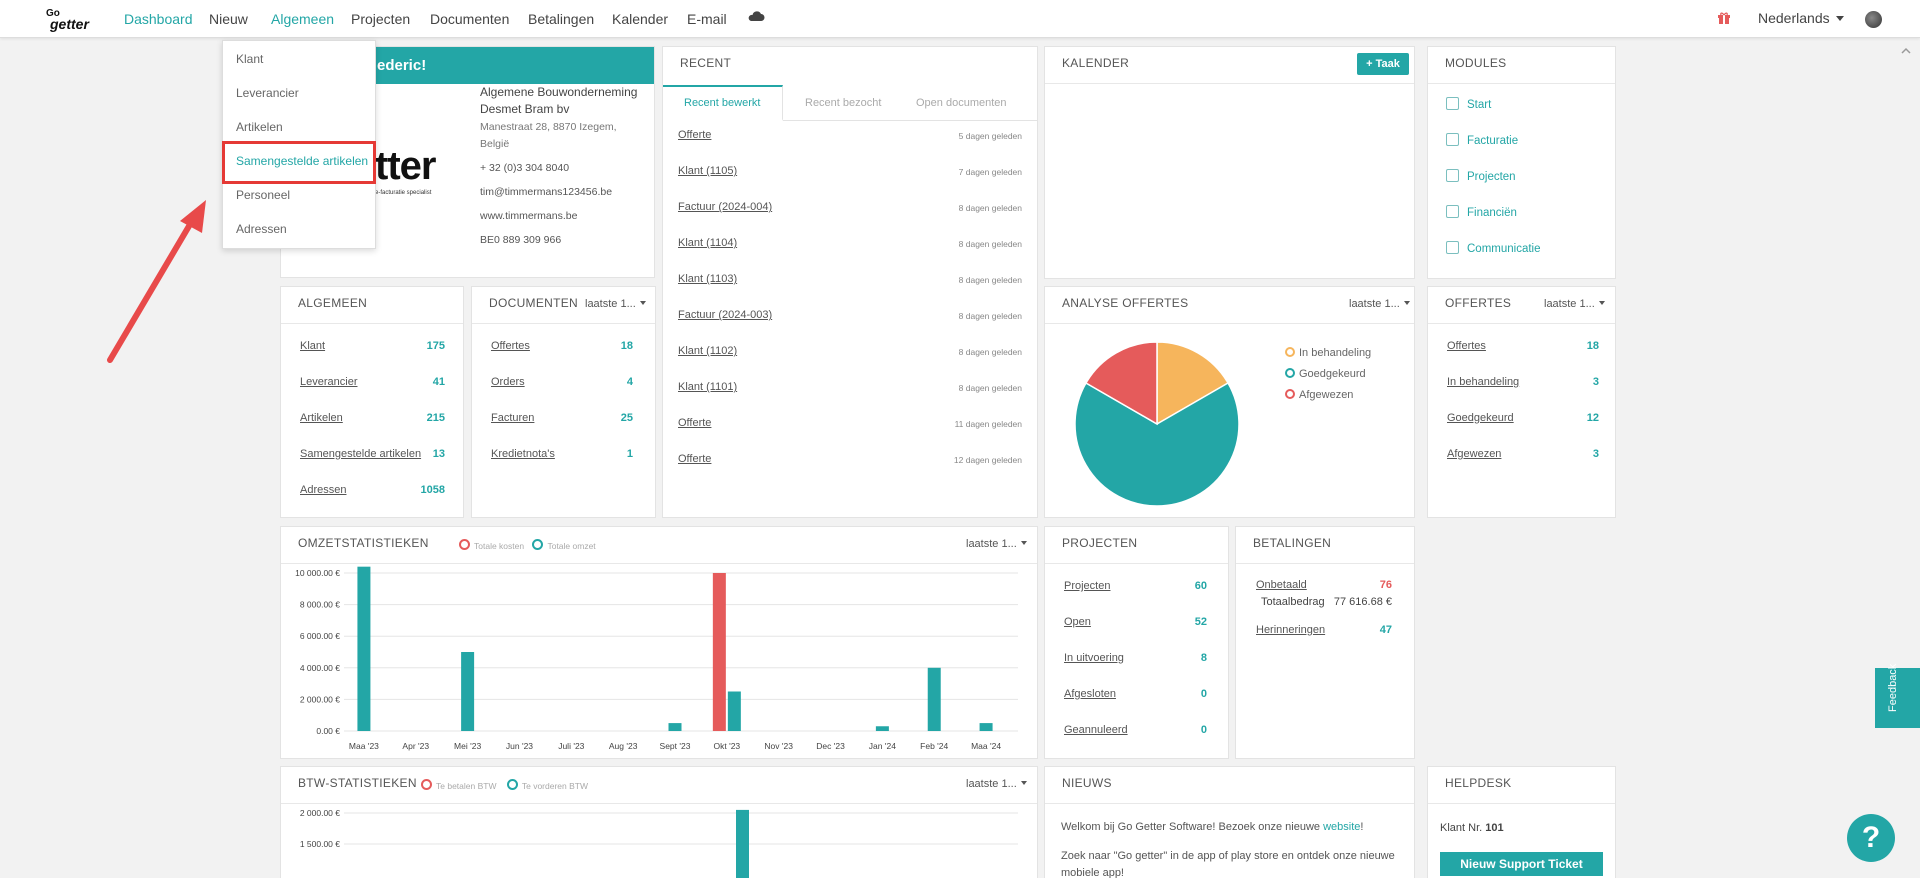 The image size is (1920, 878). What do you see at coordinates (1362, 827) in the screenshot?
I see `nieuws-line1-end: !` at bounding box center [1362, 827].